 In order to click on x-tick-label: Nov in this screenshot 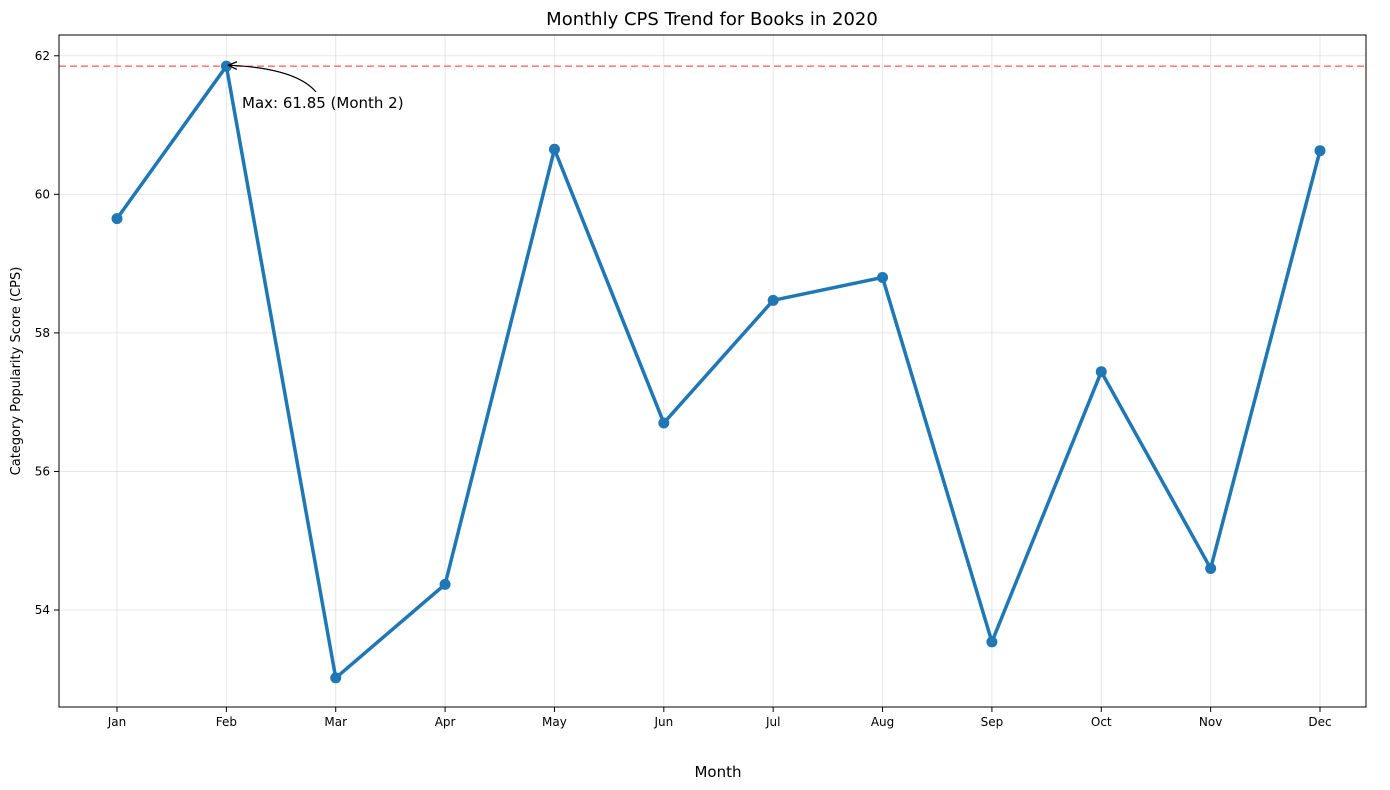, I will do `click(1210, 722)`.